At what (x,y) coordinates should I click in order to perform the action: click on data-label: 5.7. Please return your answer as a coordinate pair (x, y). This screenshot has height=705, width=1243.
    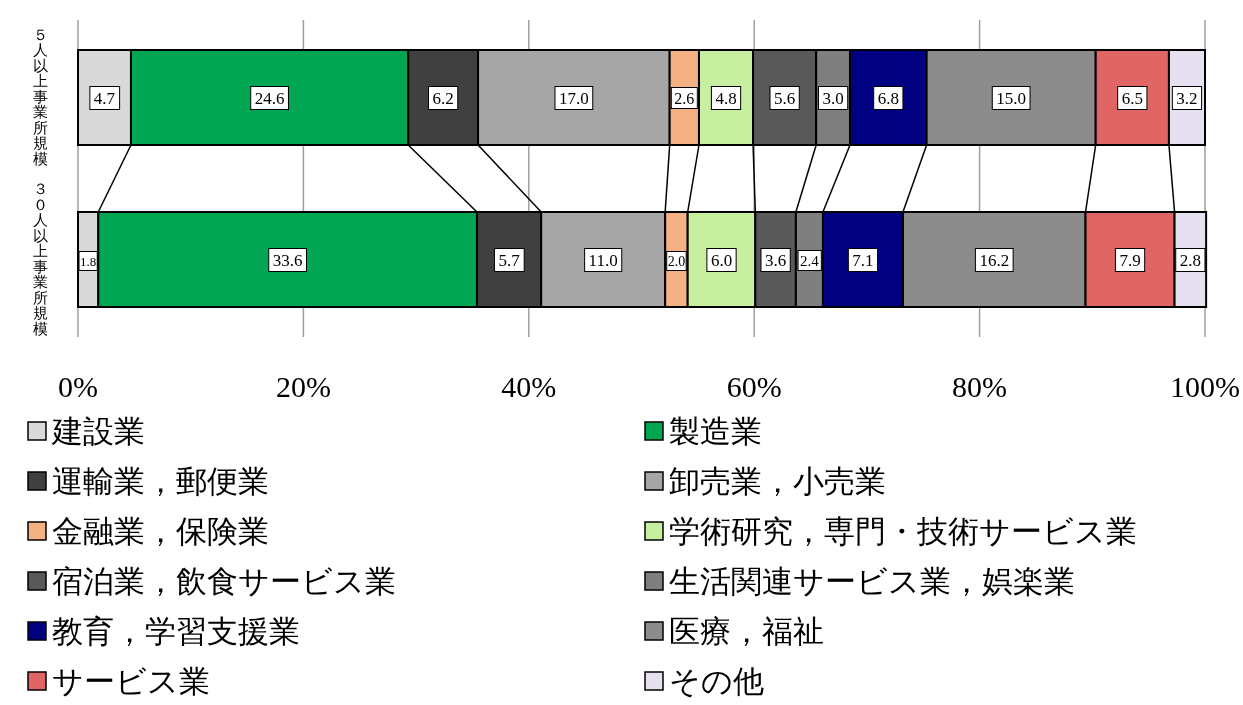
    Looking at the image, I should click on (509, 260).